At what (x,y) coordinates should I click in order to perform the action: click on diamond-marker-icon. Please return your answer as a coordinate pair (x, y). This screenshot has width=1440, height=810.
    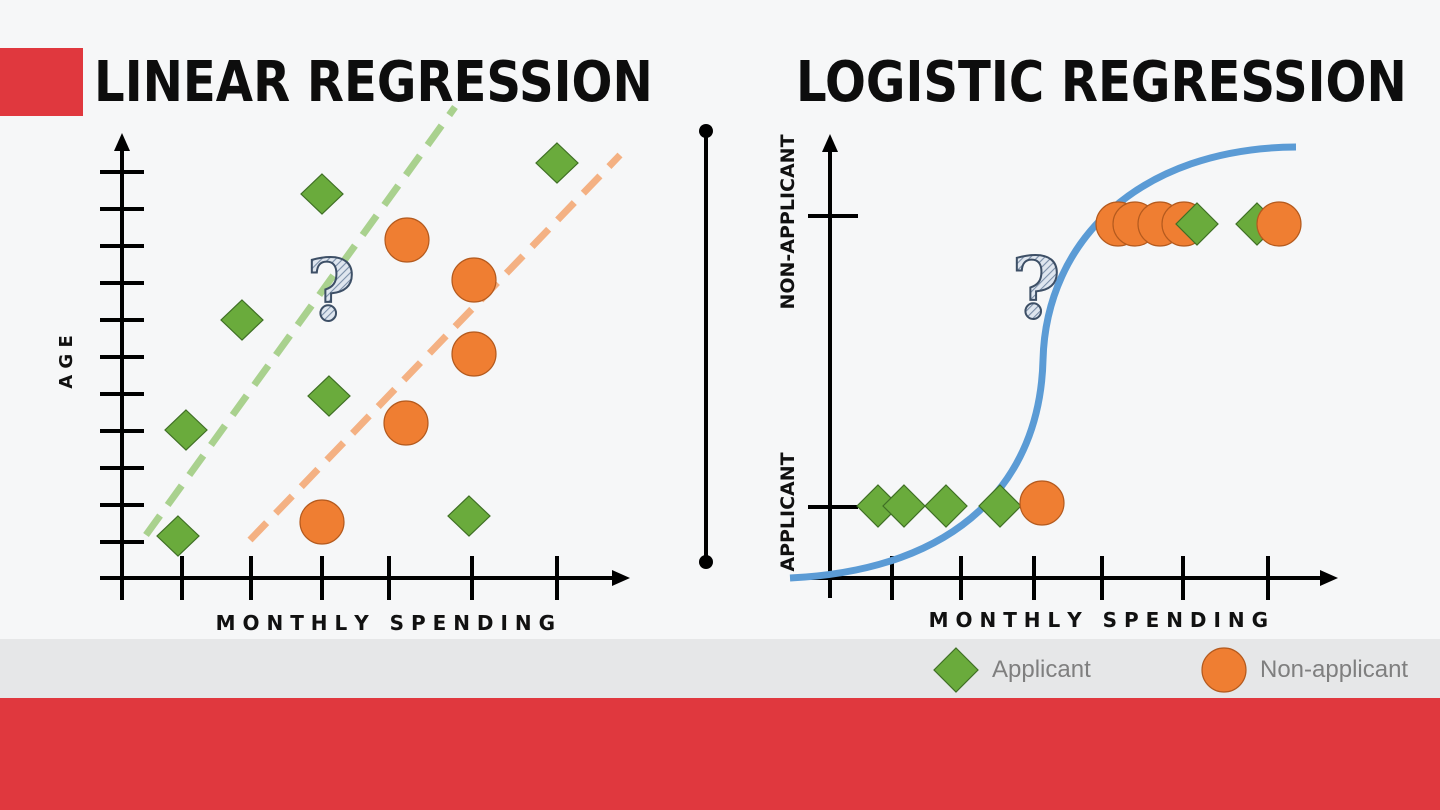
    Looking at the image, I should click on (956, 670).